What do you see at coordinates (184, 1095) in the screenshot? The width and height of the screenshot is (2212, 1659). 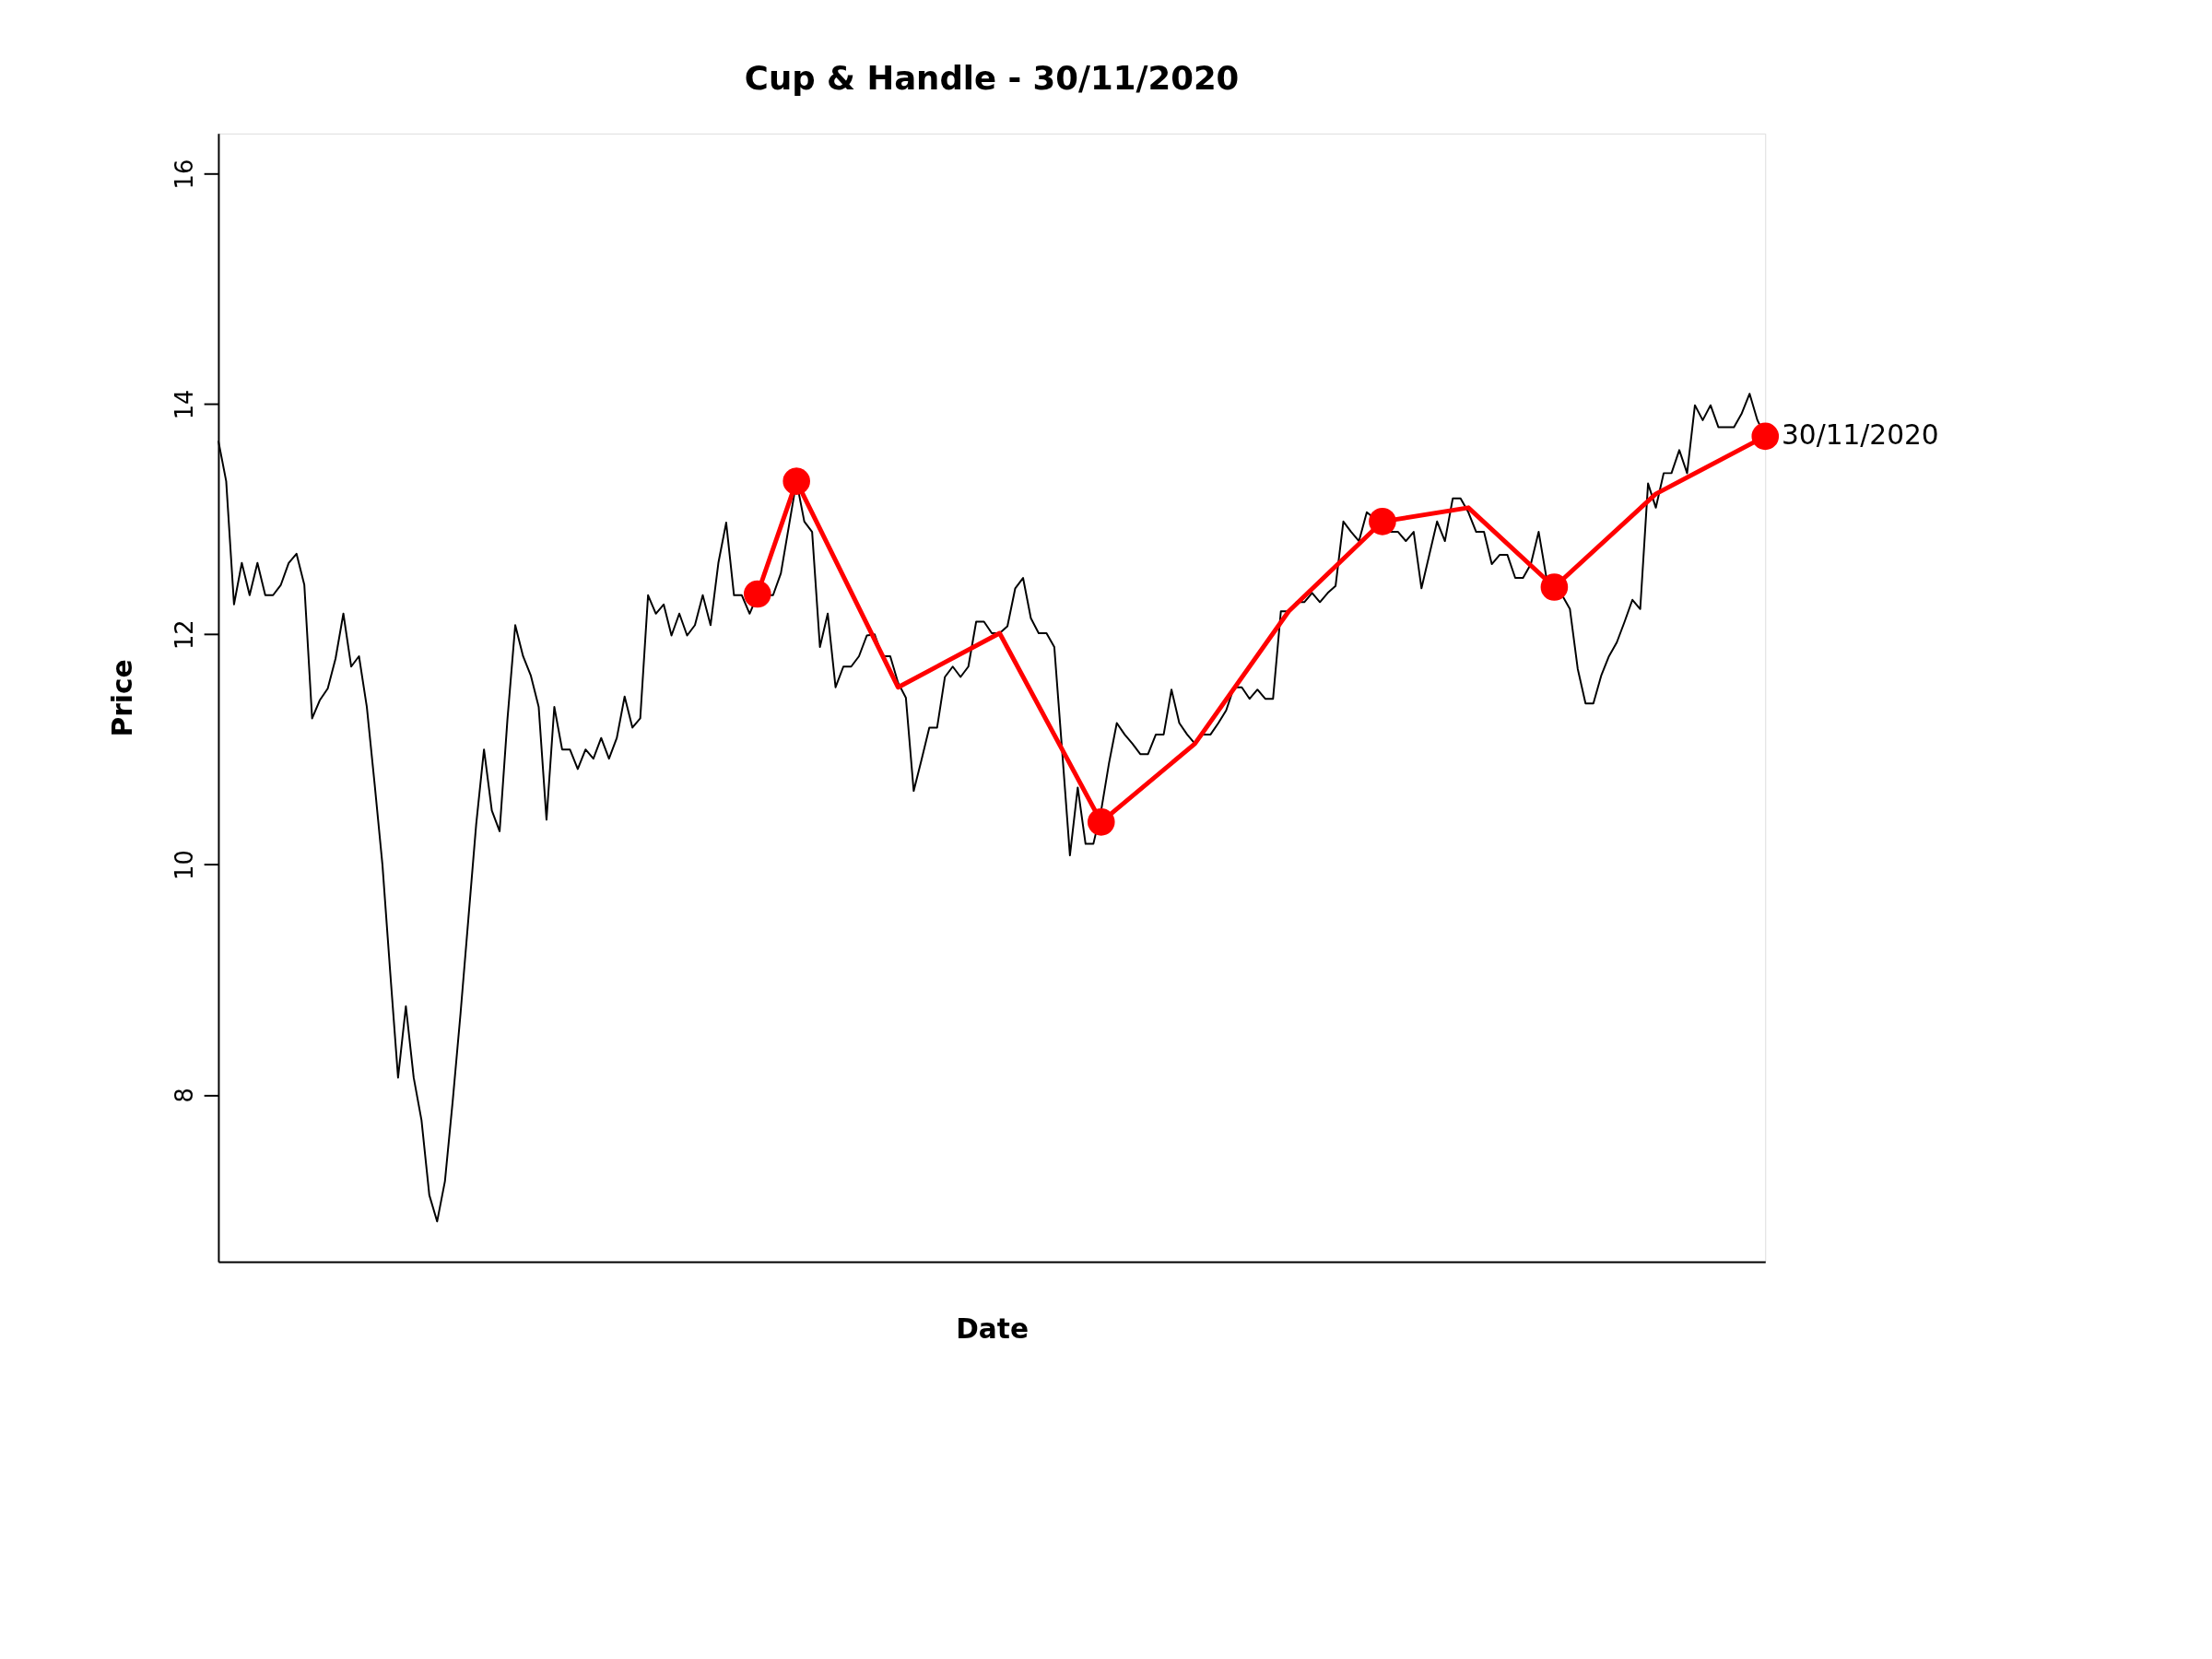 I see `y-tick-label: 8` at bounding box center [184, 1095].